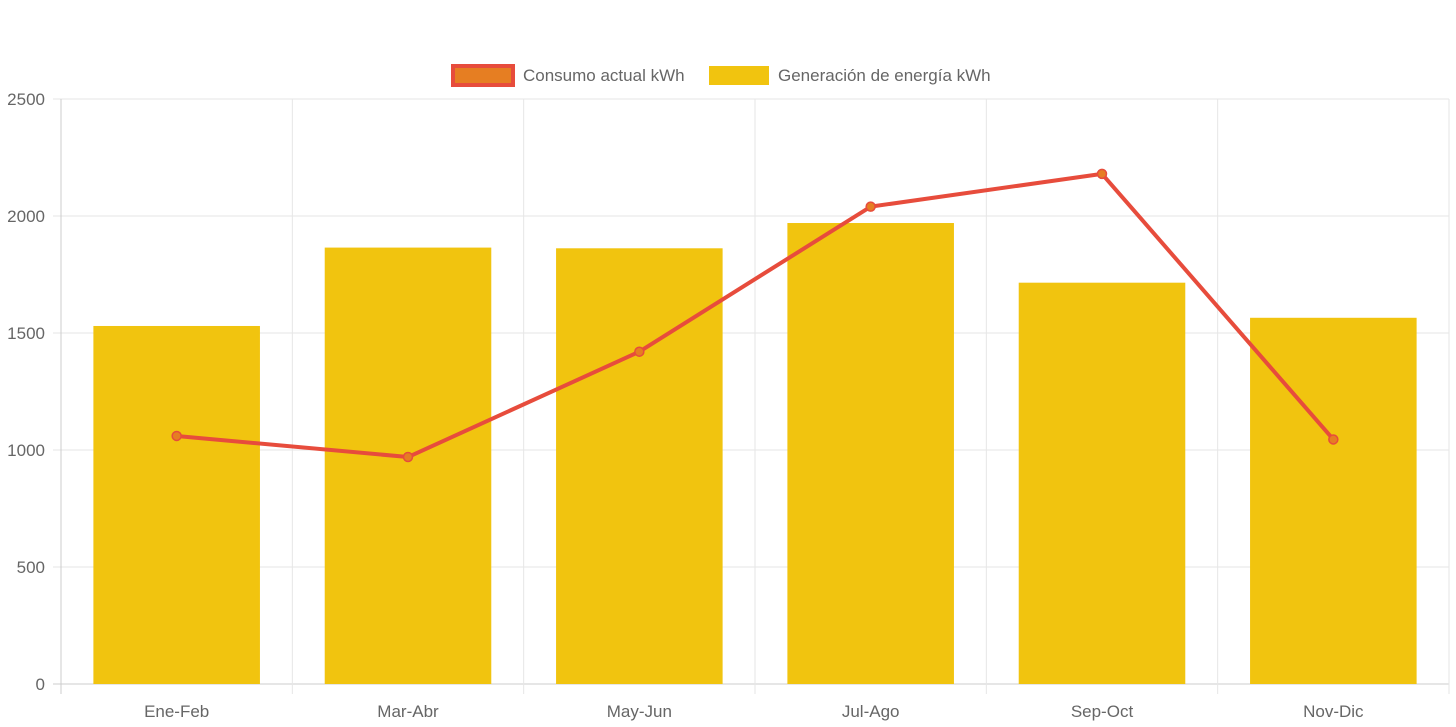 The width and height of the screenshot is (1456, 727). Describe the element at coordinates (483, 75) in the screenshot. I see `legend-swatch-consumo` at that location.